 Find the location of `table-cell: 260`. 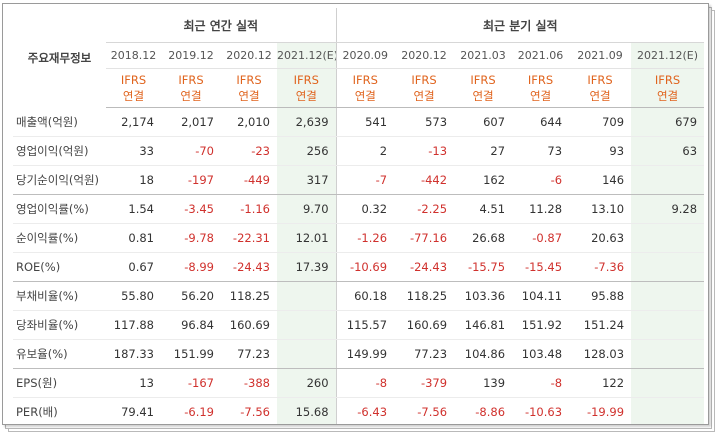

table-cell: 260 is located at coordinates (307, 383).